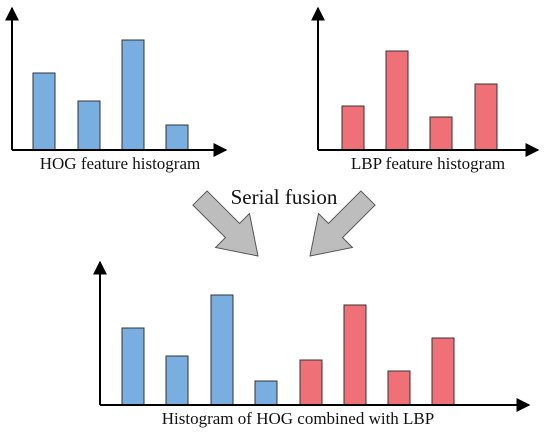 This screenshot has width=550, height=432. What do you see at coordinates (298, 418) in the screenshot?
I see `label: Histogram of HOG combined with LBP` at bounding box center [298, 418].